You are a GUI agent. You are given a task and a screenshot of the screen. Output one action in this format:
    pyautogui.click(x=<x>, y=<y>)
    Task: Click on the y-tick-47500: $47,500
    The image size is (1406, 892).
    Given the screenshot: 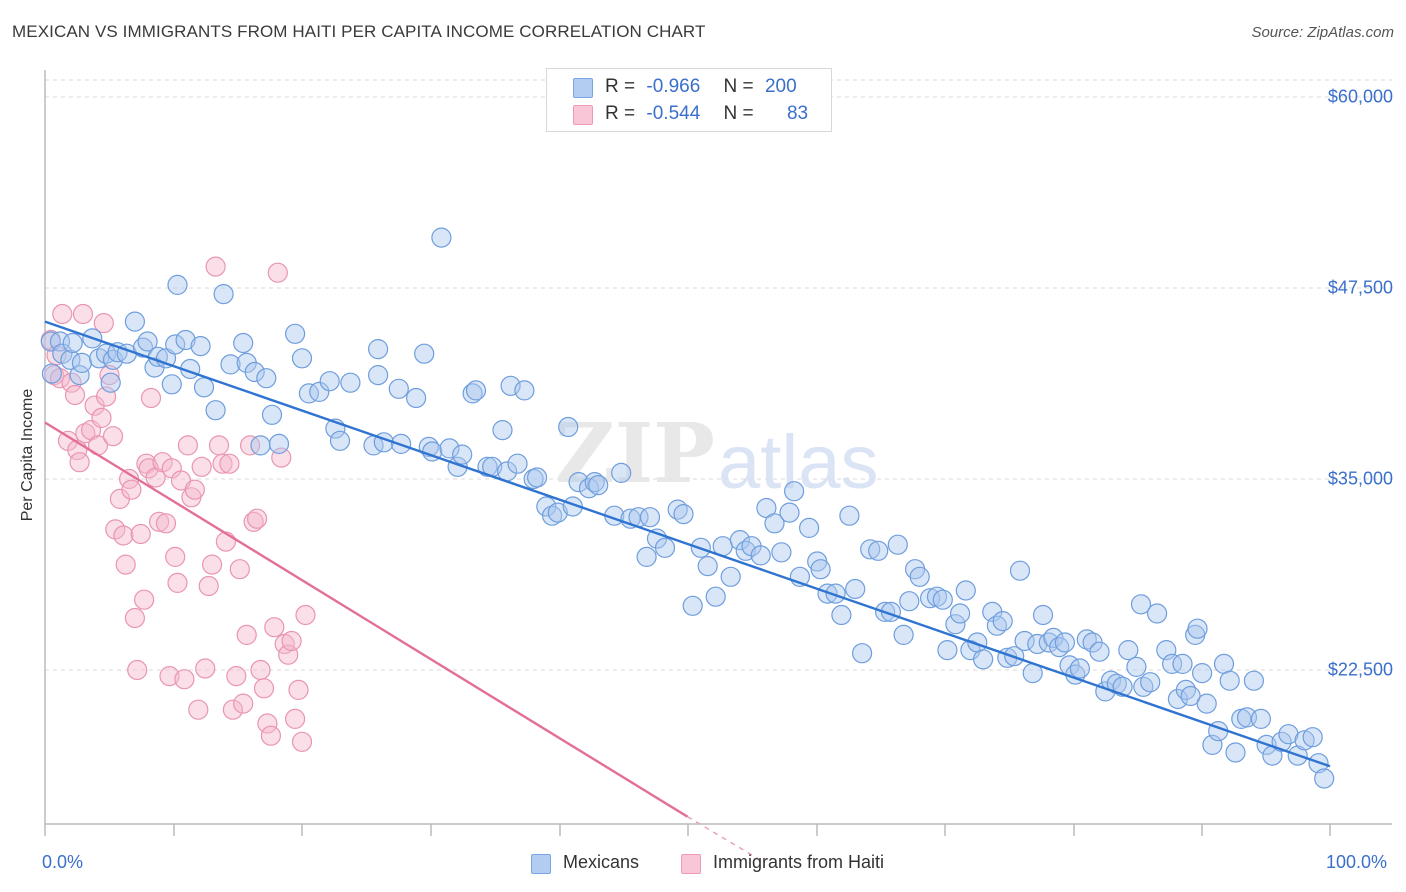 What is the action you would take?
    pyautogui.click(x=1360, y=287)
    